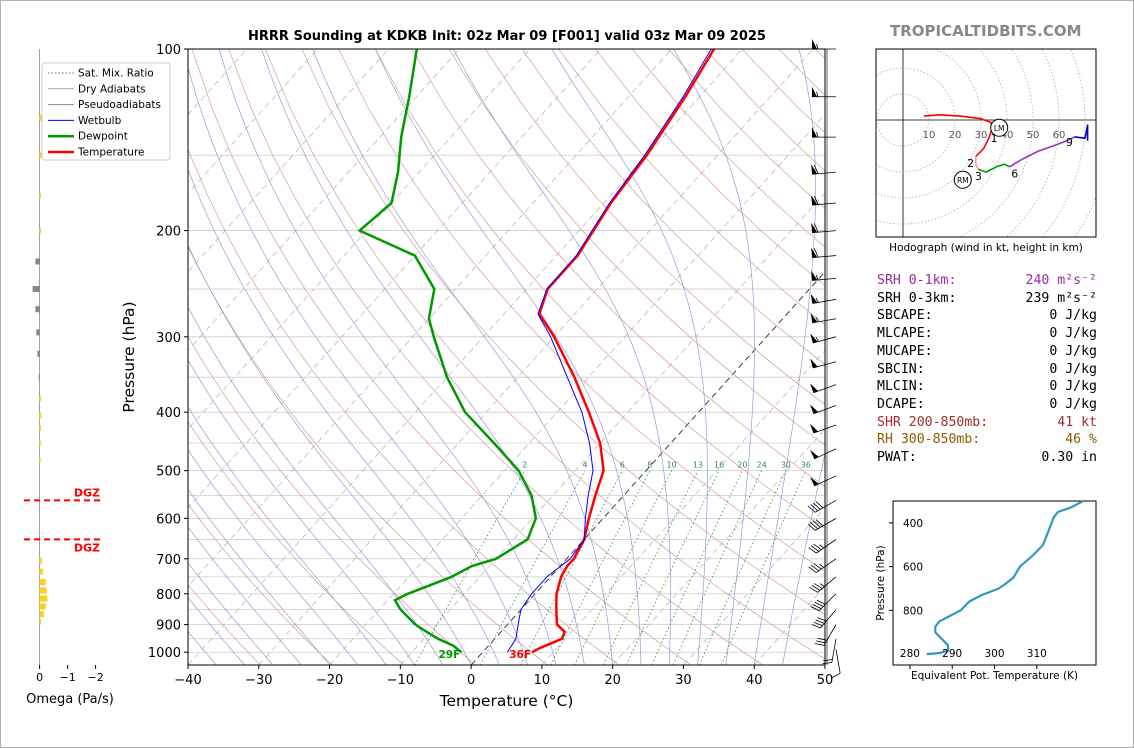 This screenshot has width=1134, height=748. Describe the element at coordinates (719, 465) in the screenshot. I see `mixing-ratio-label: 16` at that location.